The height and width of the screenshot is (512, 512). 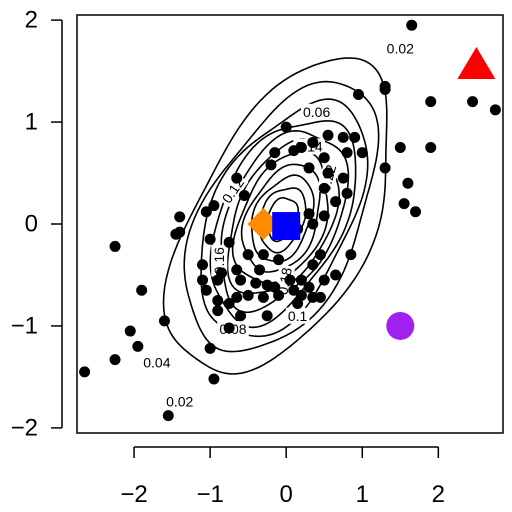 I want to click on y-tick-label: 2, so click(x=31, y=20).